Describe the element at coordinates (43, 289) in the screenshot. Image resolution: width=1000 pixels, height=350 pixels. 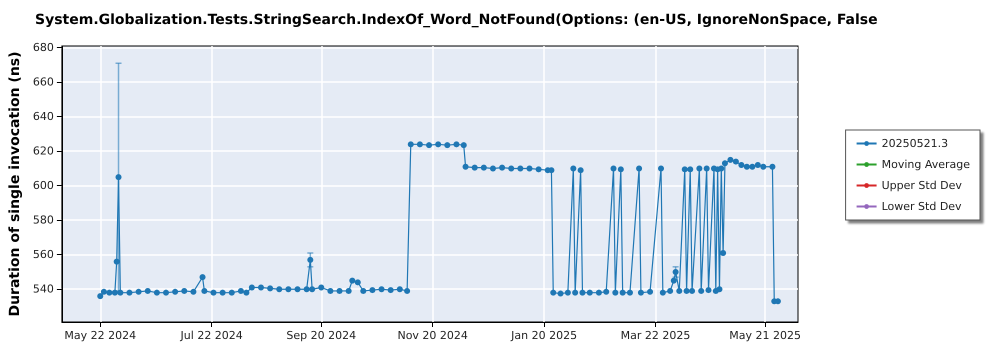
I see `y-tick-label: 540` at that location.